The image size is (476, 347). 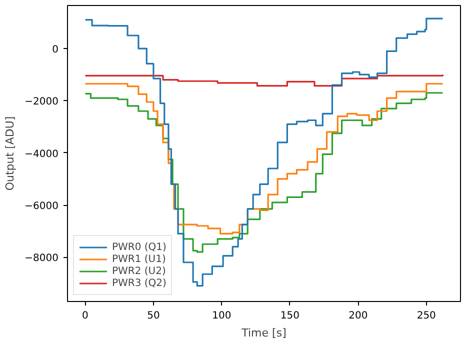 I want to click on y-tick-label: −4000, so click(x=41, y=154).